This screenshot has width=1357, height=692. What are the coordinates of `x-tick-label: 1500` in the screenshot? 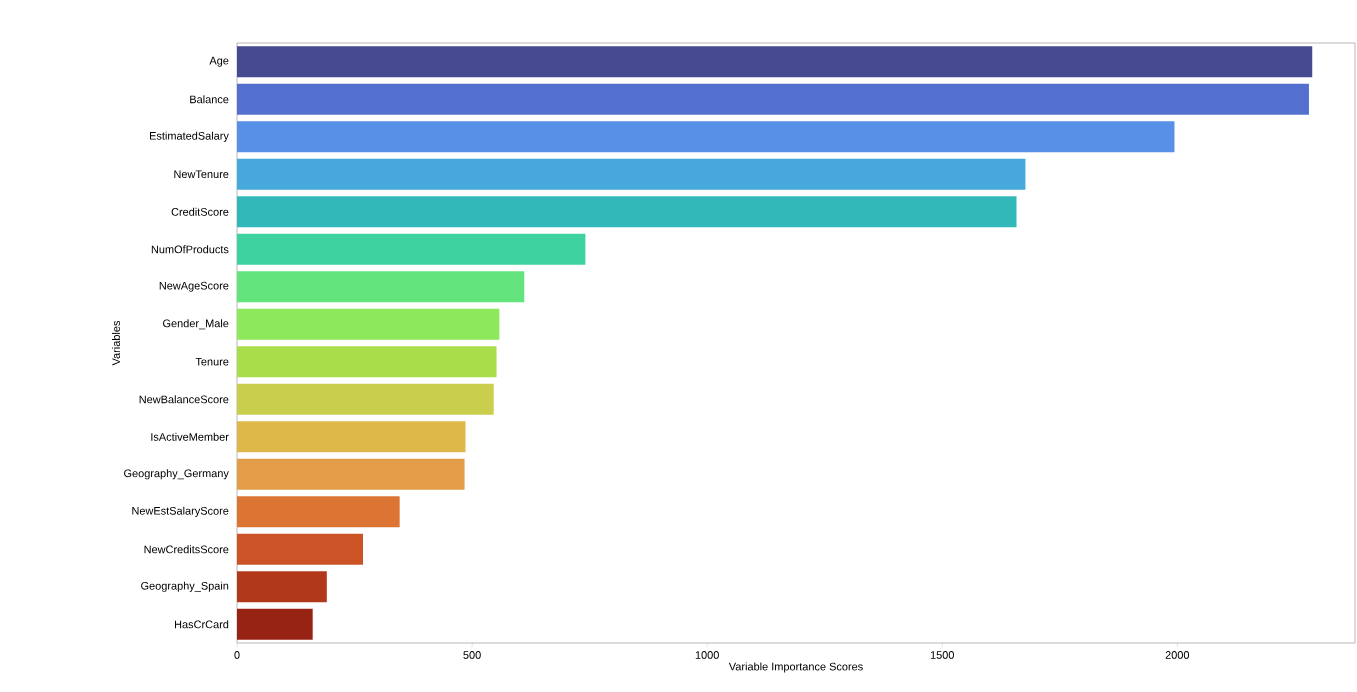 It's located at (942, 655).